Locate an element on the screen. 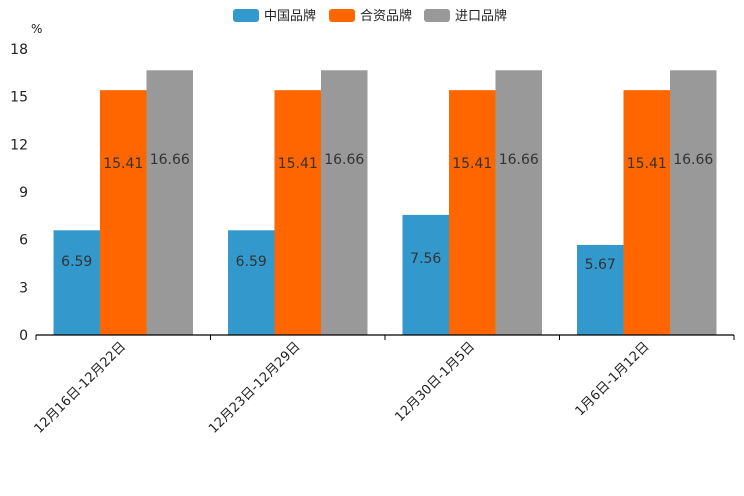 The height and width of the screenshot is (496, 744). y-tick-label: 3 is located at coordinates (23, 288).